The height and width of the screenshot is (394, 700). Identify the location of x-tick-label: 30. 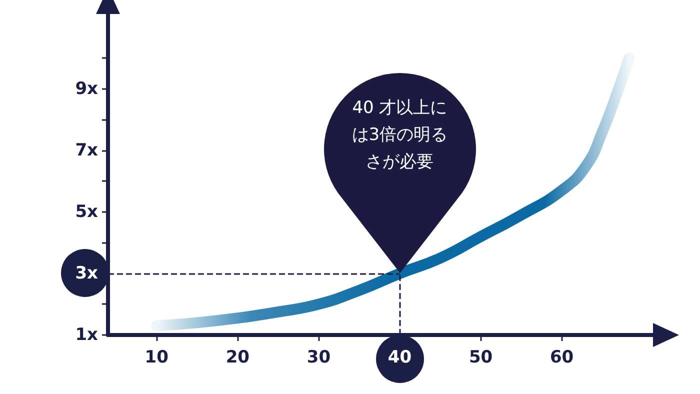
(318, 358).